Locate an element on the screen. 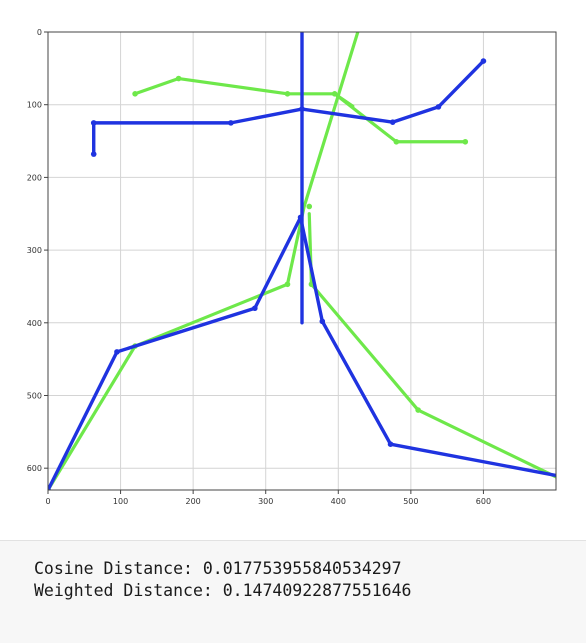  x-tick-label: 100 is located at coordinates (120, 501).